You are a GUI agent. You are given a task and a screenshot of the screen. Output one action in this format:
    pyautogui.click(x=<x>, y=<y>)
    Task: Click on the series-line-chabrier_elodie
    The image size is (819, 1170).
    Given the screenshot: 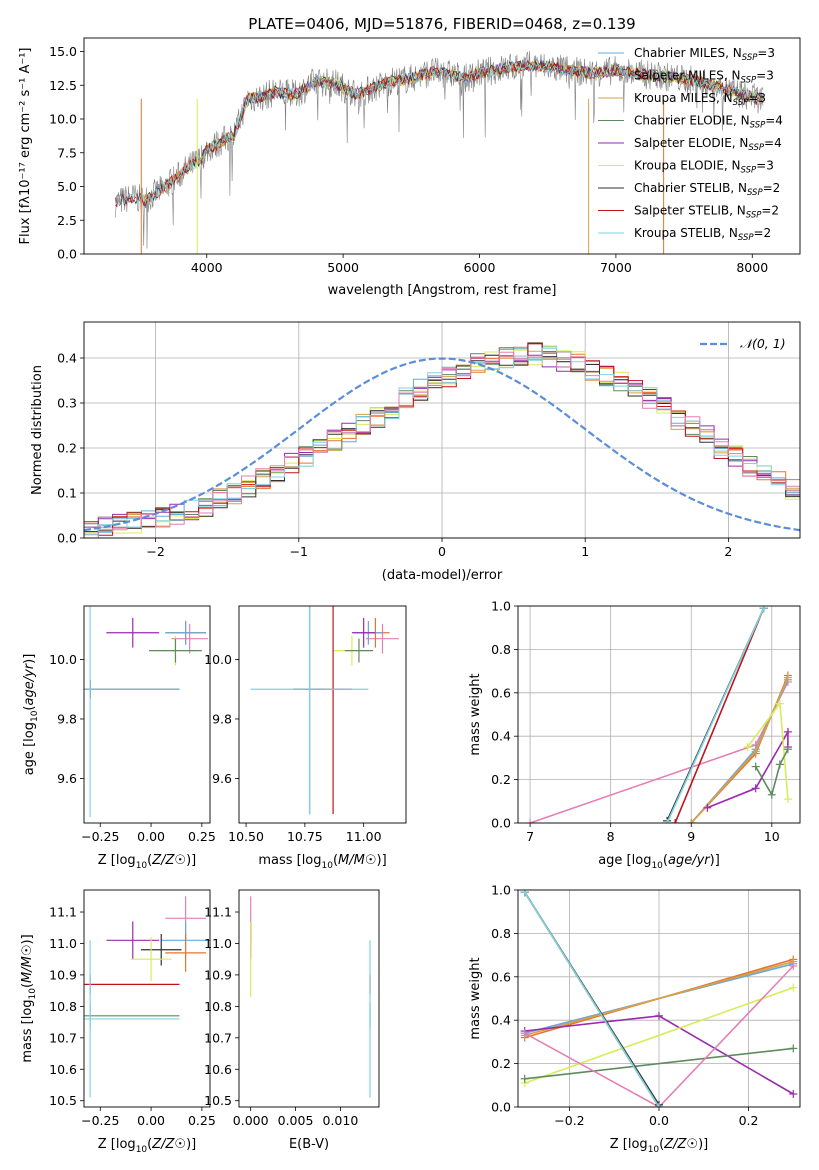 What is the action you would take?
    pyautogui.click(x=772, y=772)
    